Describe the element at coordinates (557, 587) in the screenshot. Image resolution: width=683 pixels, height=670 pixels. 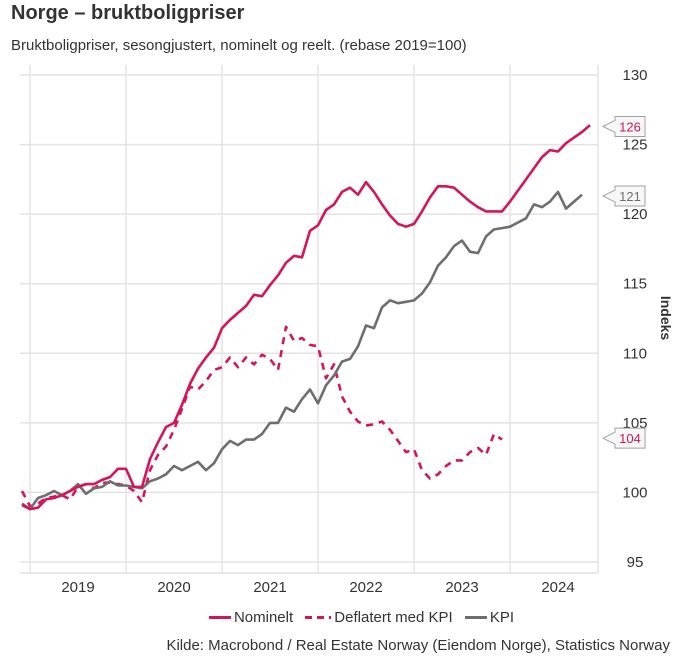
I see `x-tick-label: 2024` at that location.